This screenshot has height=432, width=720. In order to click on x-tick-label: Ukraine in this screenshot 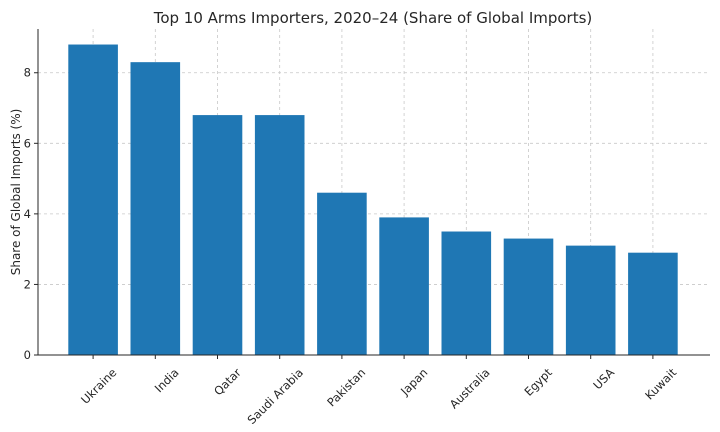, I will do `click(98, 385)`.